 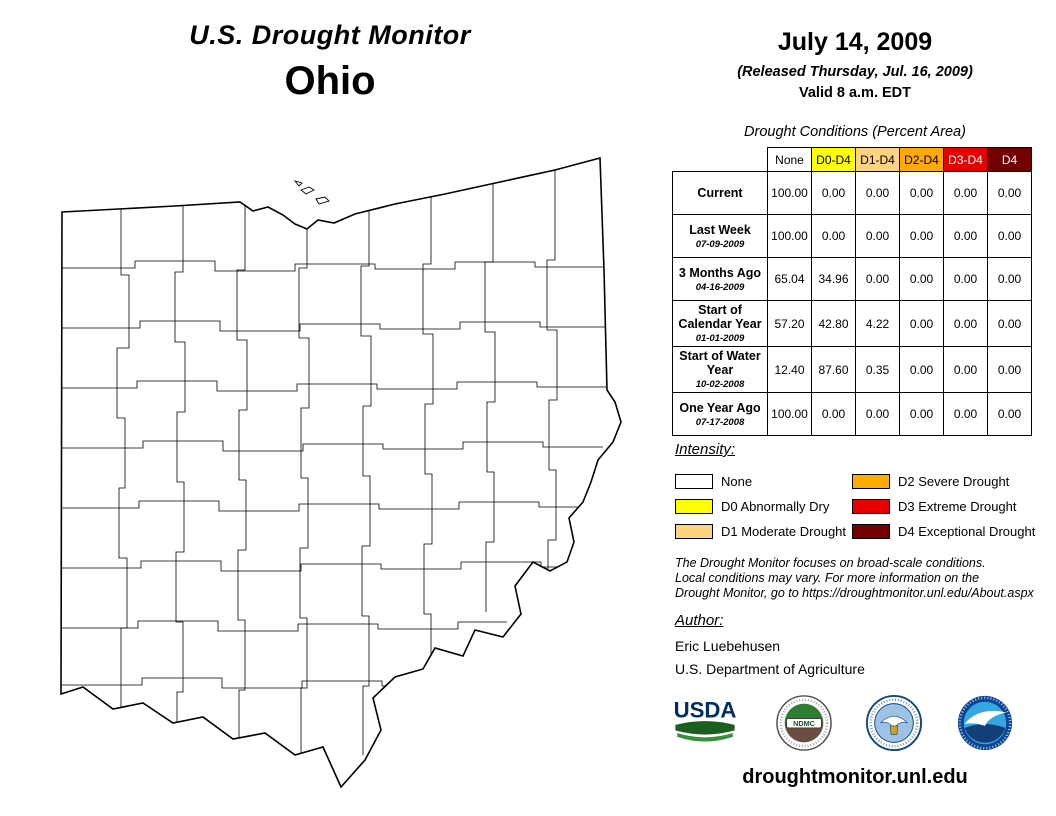 What do you see at coordinates (720, 193) in the screenshot?
I see `row-label: Current` at bounding box center [720, 193].